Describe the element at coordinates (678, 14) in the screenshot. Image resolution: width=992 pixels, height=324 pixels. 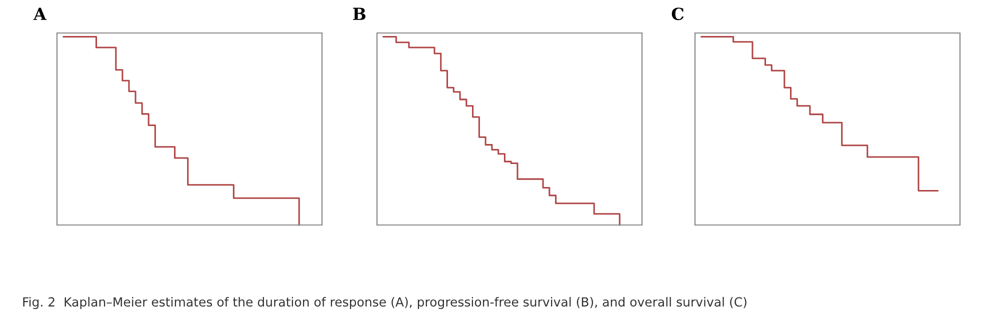
I see `chart-title: C` at that location.